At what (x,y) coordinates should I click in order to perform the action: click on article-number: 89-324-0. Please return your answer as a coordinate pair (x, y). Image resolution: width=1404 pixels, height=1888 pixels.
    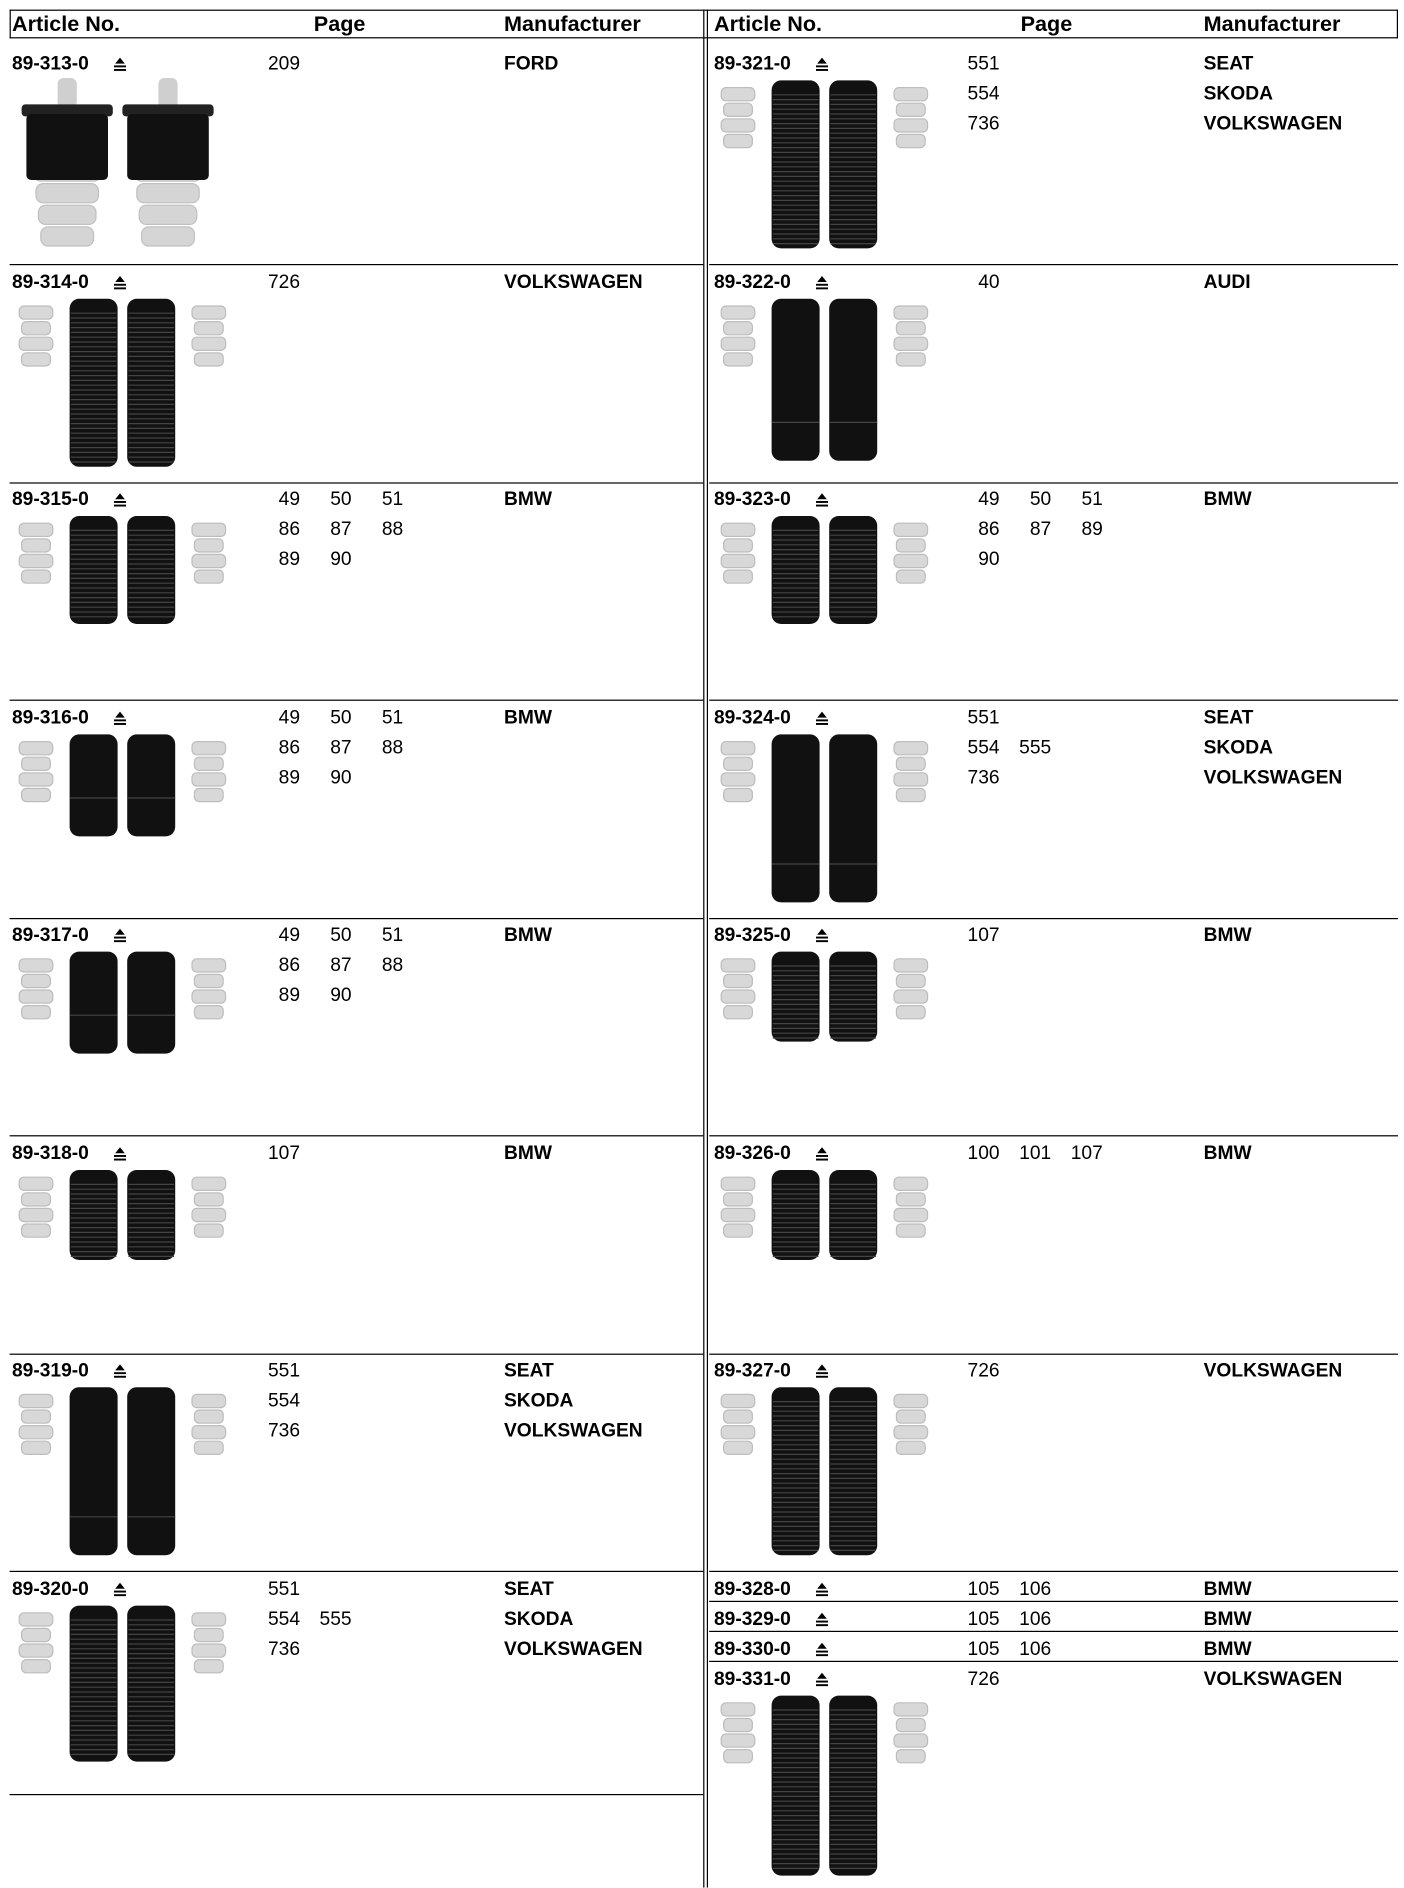
    Looking at the image, I should click on (752, 718).